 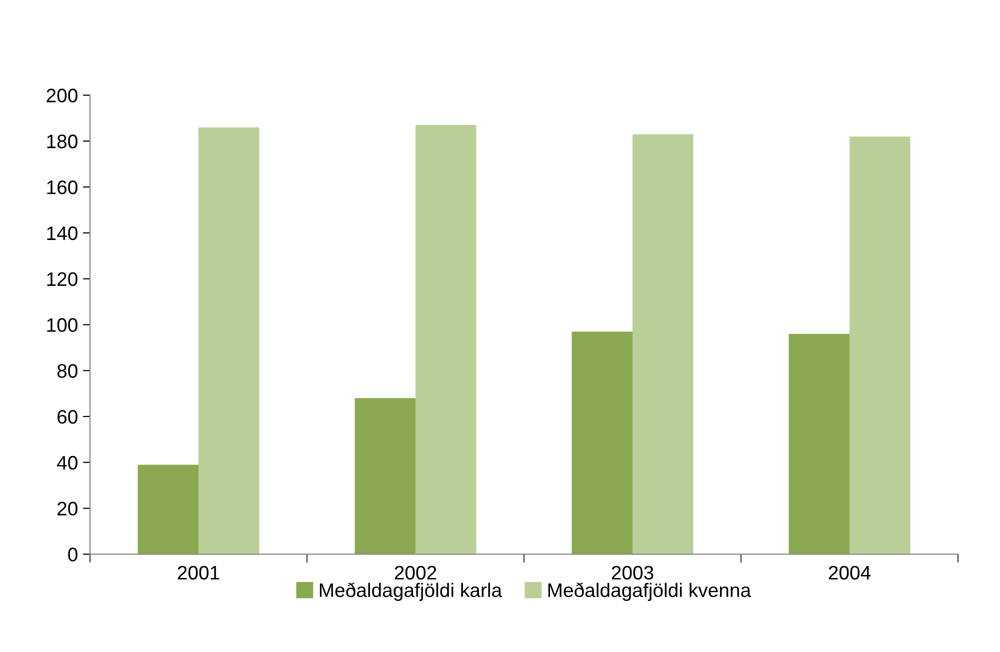 What do you see at coordinates (73, 555) in the screenshot?
I see `y-tick-label: 0` at bounding box center [73, 555].